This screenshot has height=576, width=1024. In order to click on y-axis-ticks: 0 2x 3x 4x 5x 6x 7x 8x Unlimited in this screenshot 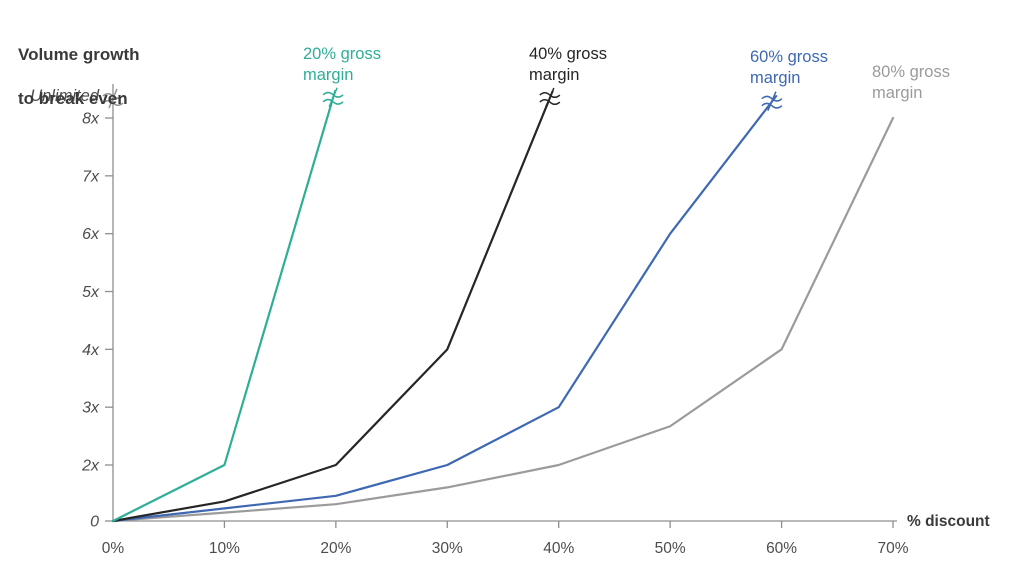, I will do `click(71, 309)`.